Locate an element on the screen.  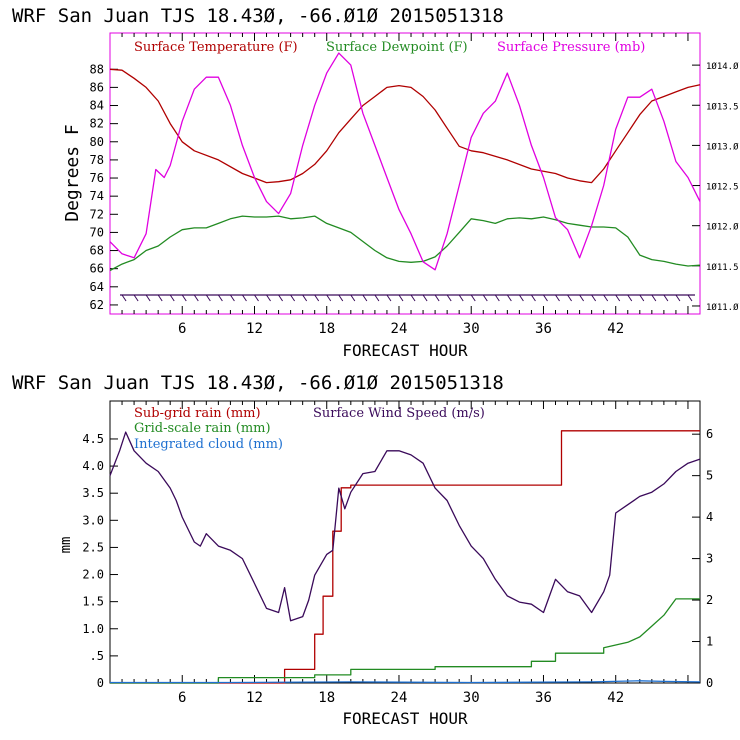
y-tick-label: 4.5 is located at coordinates (93, 439).